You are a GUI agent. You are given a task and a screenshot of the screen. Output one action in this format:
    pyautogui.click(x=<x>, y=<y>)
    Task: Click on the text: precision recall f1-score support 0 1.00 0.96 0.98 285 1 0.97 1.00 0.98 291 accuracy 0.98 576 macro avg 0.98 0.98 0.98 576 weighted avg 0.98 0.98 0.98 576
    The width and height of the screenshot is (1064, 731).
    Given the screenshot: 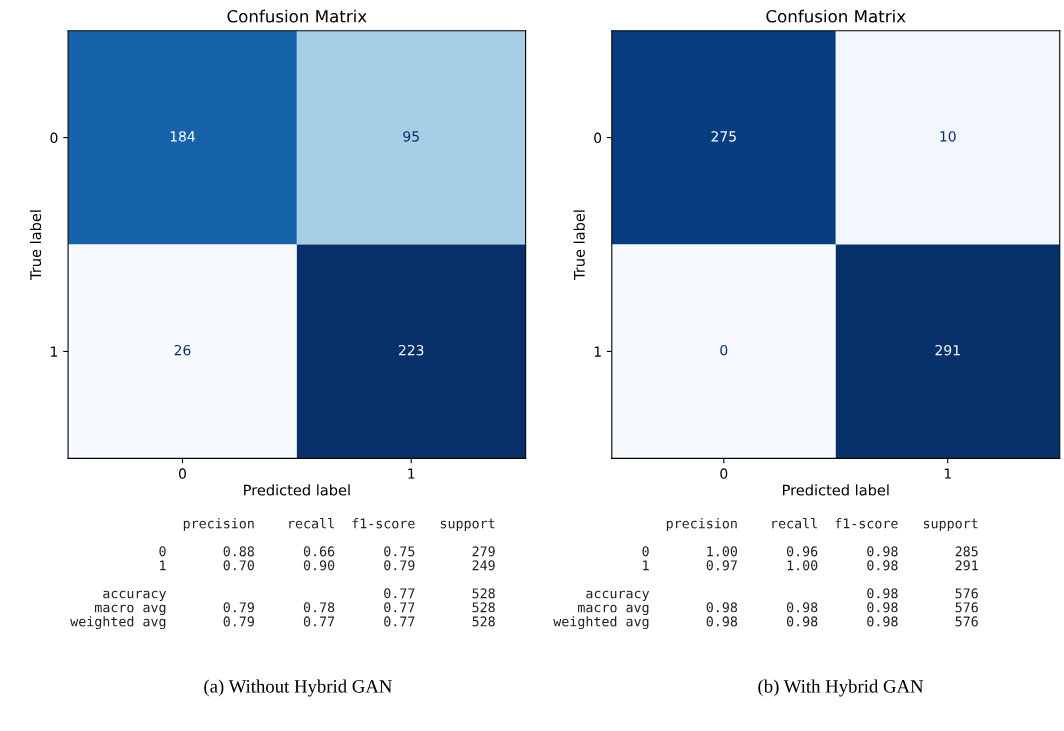 What is the action you would take?
    pyautogui.click(x=765, y=574)
    